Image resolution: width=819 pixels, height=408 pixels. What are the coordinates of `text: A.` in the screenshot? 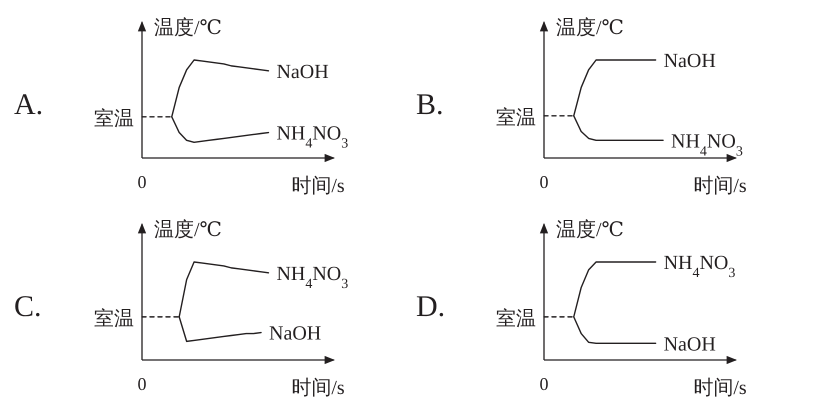 It's located at (29, 104).